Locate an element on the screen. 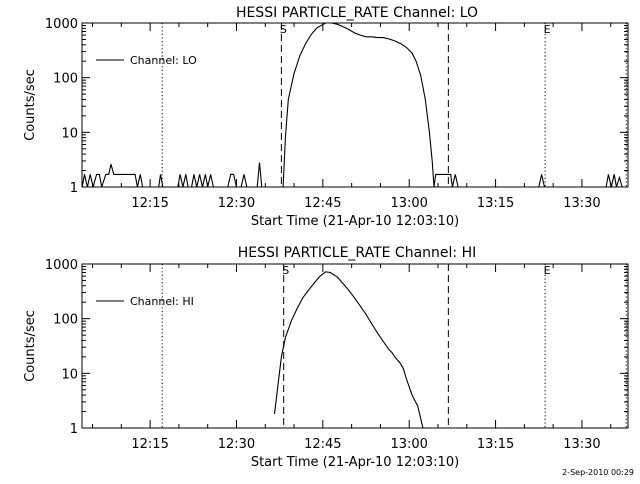 This screenshot has width=640, height=484. legend-label: Channel: HI is located at coordinates (162, 301).